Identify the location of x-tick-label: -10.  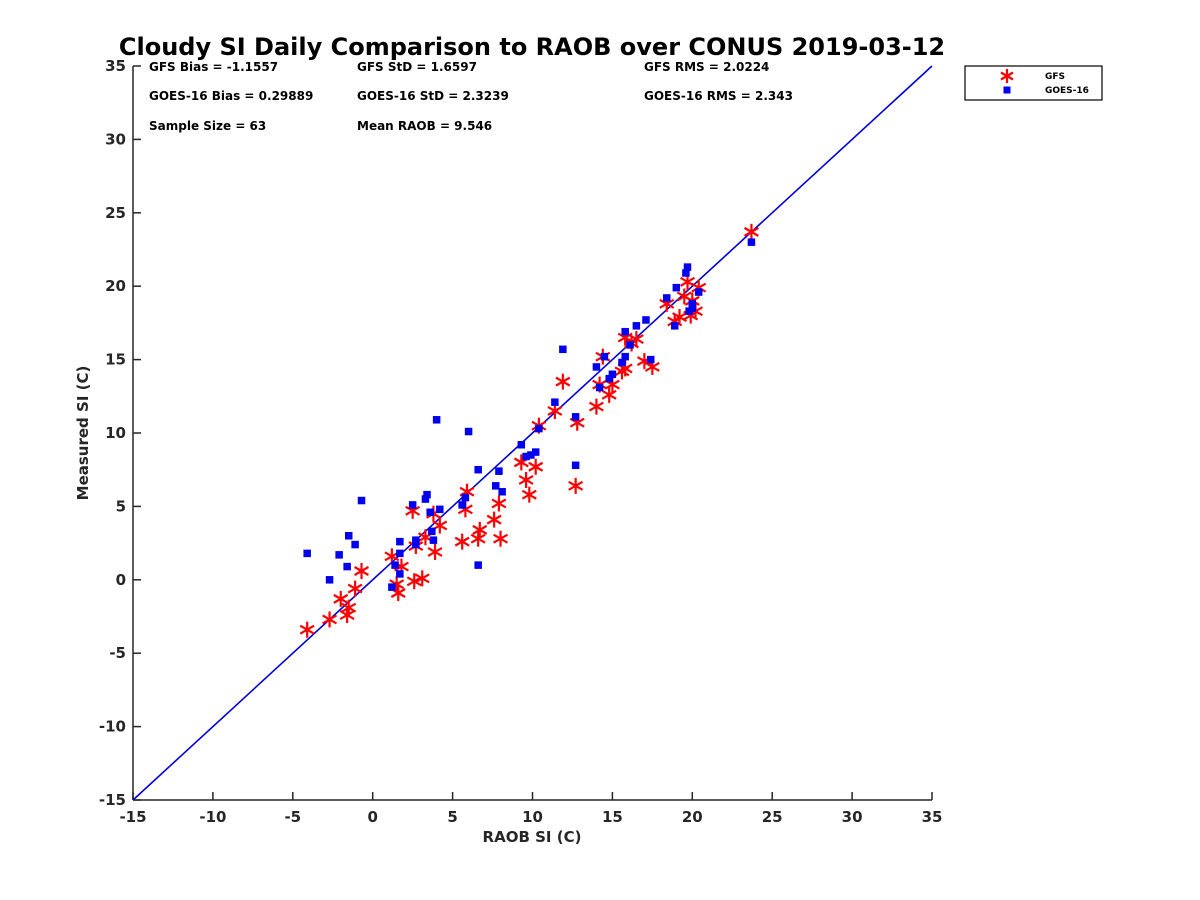
(212, 817).